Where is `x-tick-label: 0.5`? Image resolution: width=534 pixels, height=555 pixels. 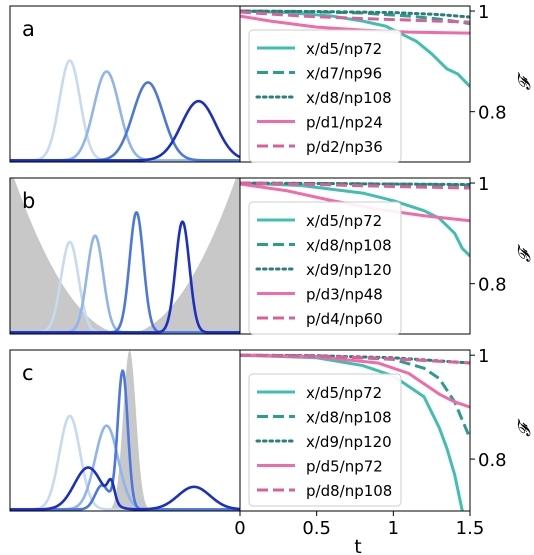 x-tick-label: 0.5 is located at coordinates (316, 528).